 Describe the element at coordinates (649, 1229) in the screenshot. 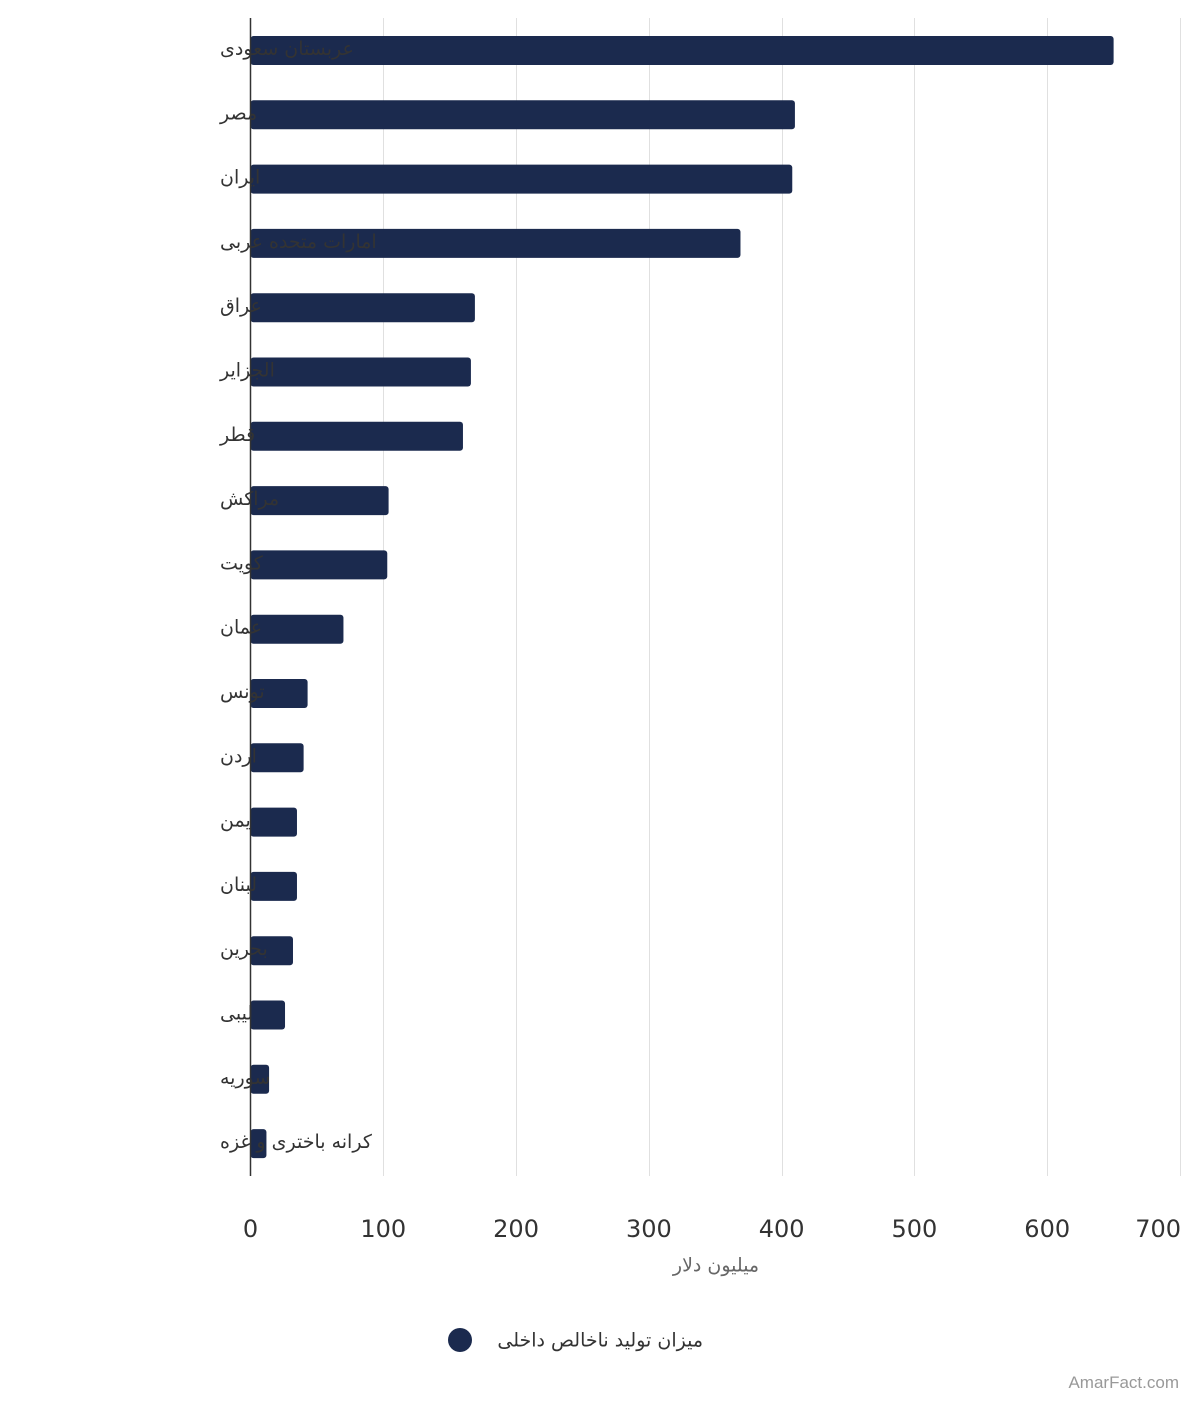

I see `x-tick-label-300: 300` at that location.